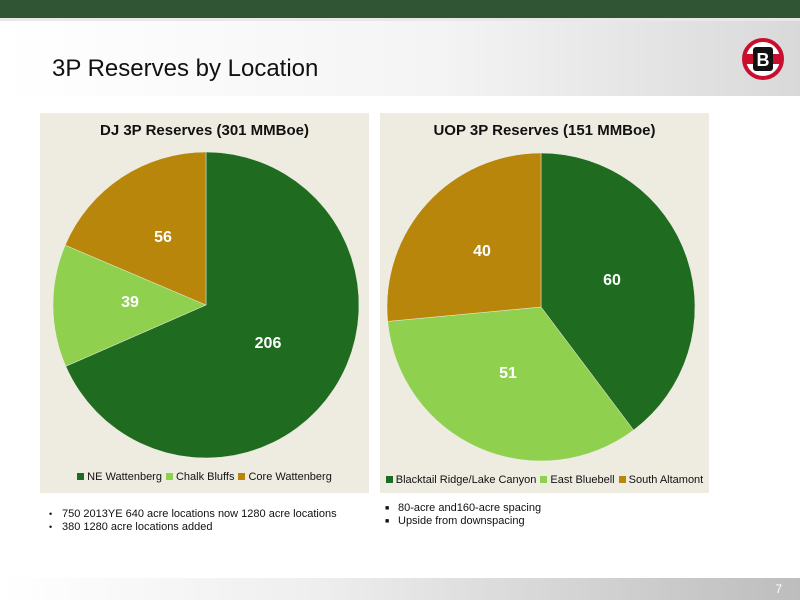  What do you see at coordinates (185, 68) in the screenshot?
I see `page-title: 3P Reserves by Location` at bounding box center [185, 68].